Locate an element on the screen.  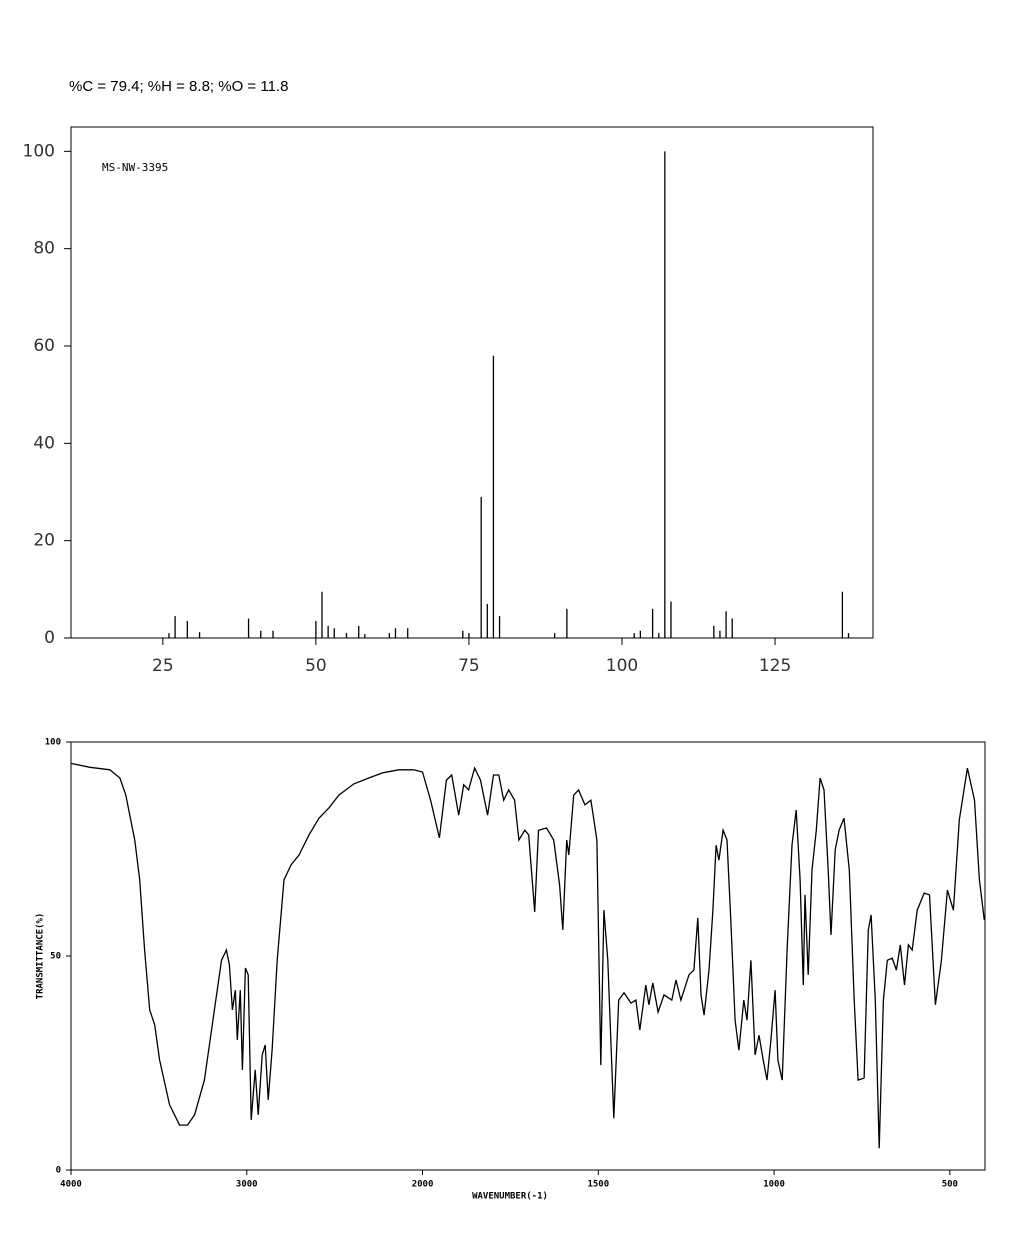
x-tick-label: 25 is located at coordinates (163, 666).